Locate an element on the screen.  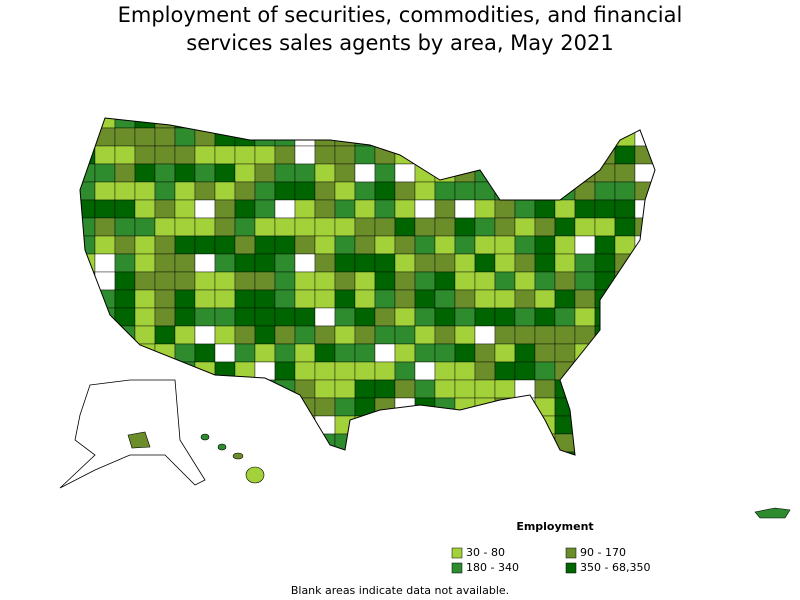
footnote: Blank areas indicate data not available. is located at coordinates (400, 590).